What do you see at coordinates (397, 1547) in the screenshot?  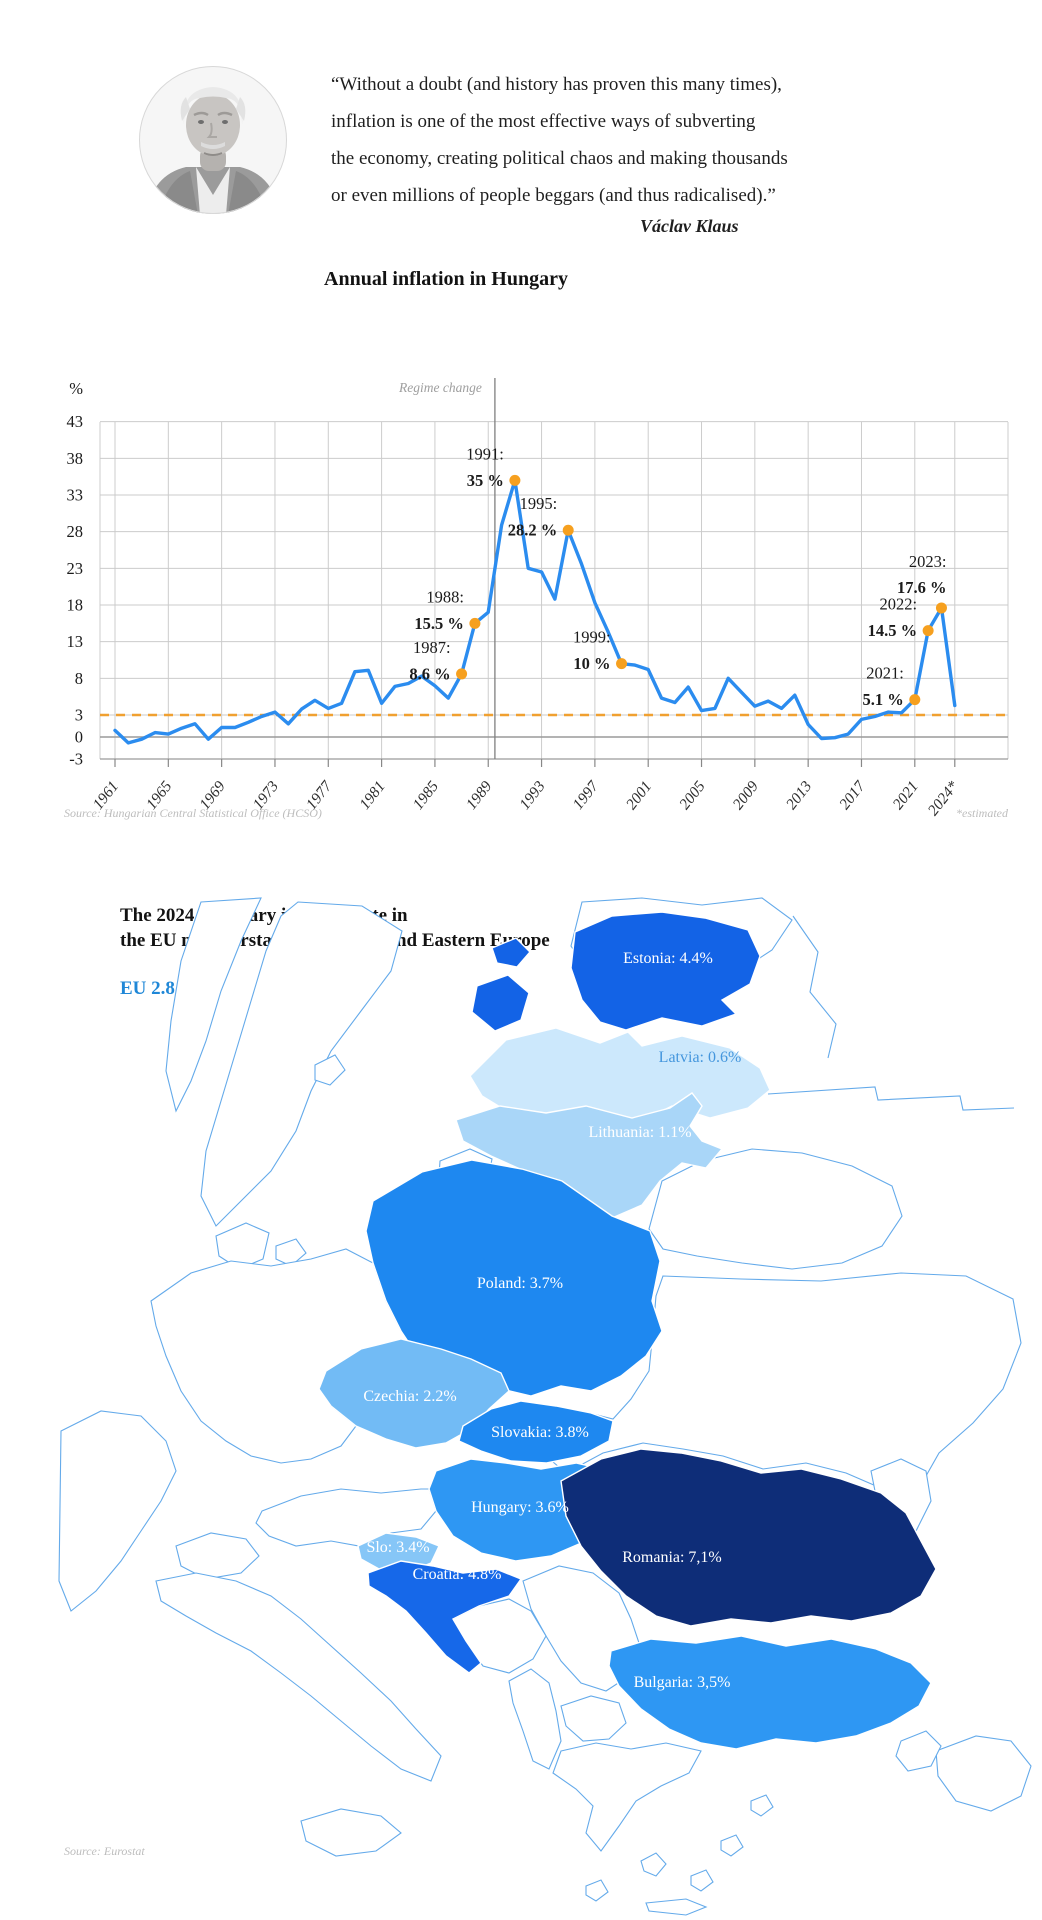 I see `country-label-slovenia: Slo: 3.4%` at bounding box center [397, 1547].